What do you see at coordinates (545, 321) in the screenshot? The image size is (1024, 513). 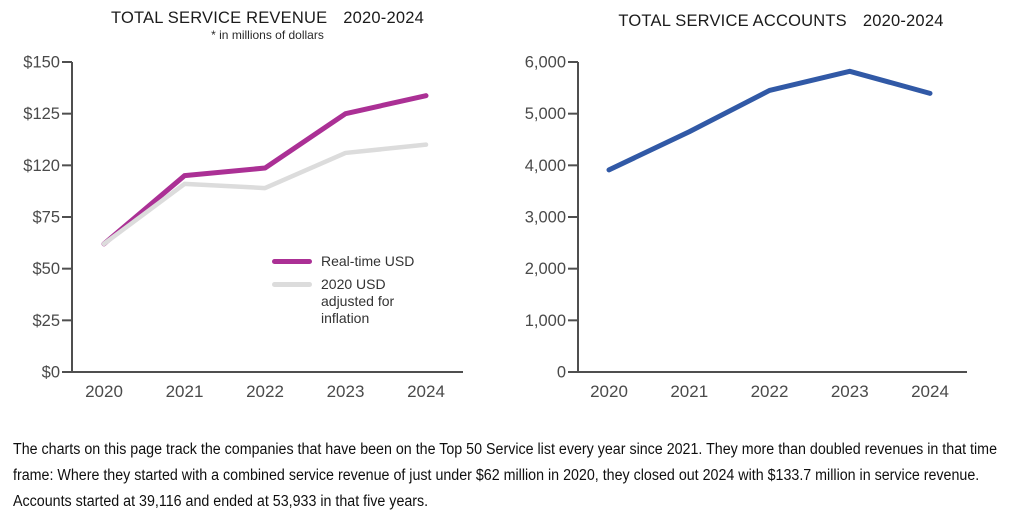 I see `accounts-y-tick-label: 1,000` at bounding box center [545, 321].